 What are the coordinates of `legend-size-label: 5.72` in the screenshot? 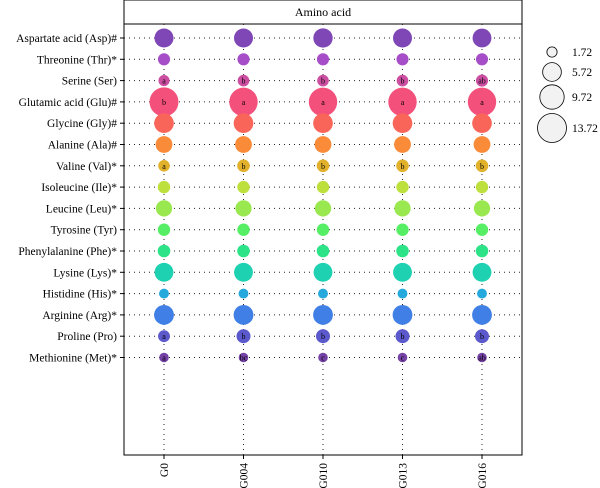 It's located at (582, 73).